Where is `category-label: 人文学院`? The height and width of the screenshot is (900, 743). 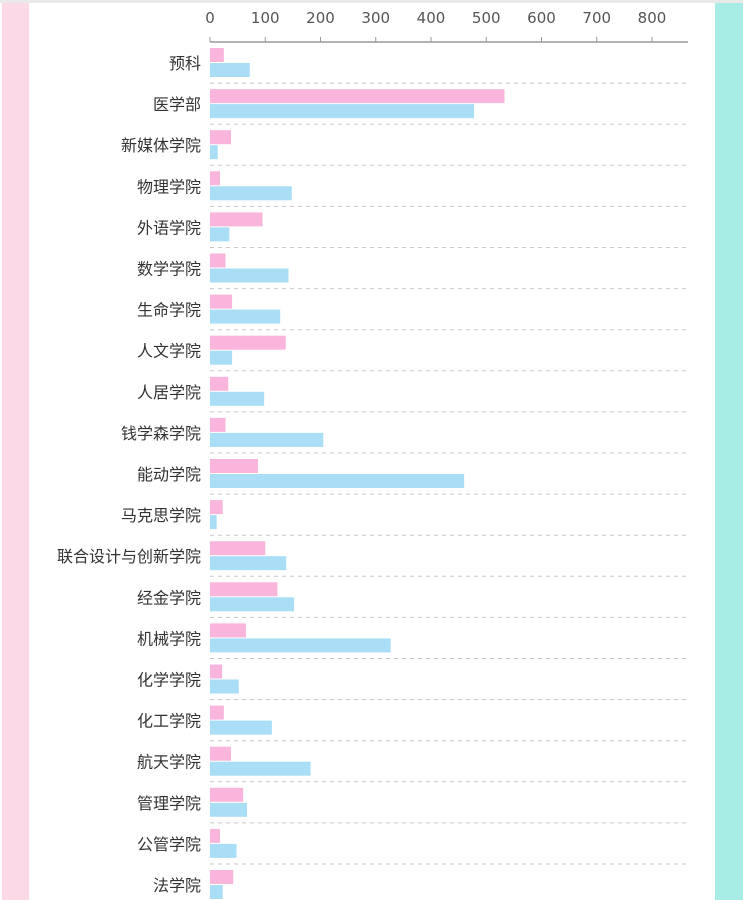
category-label: 人文学院 is located at coordinates (169, 351).